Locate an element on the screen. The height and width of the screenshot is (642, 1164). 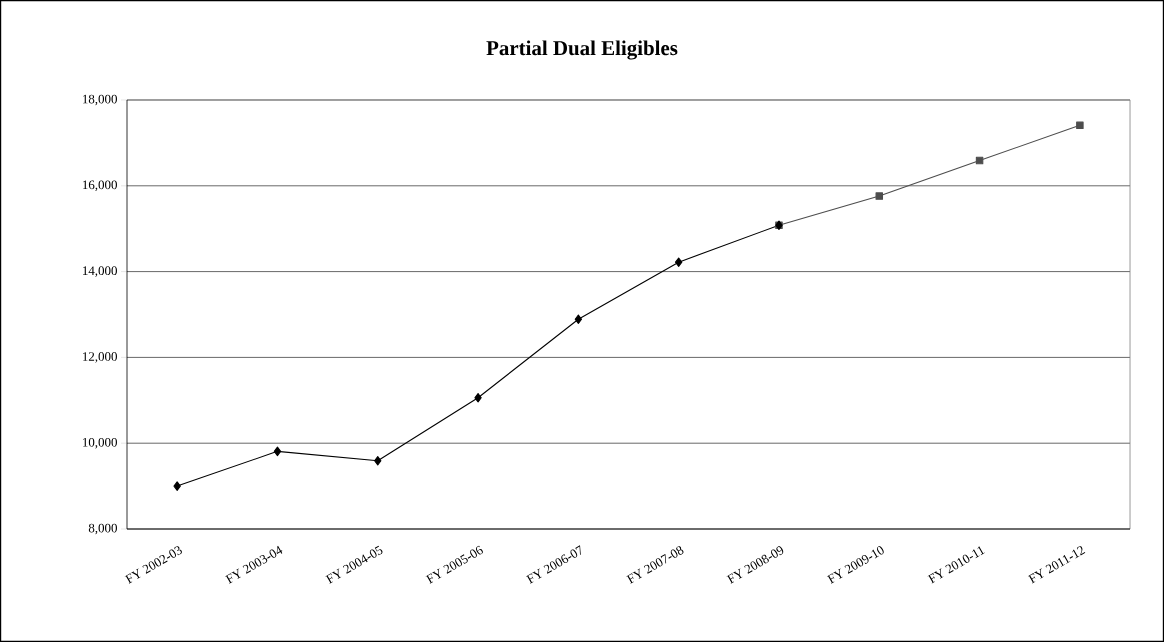
y-tick-label: 12,000 is located at coordinates (100, 357).